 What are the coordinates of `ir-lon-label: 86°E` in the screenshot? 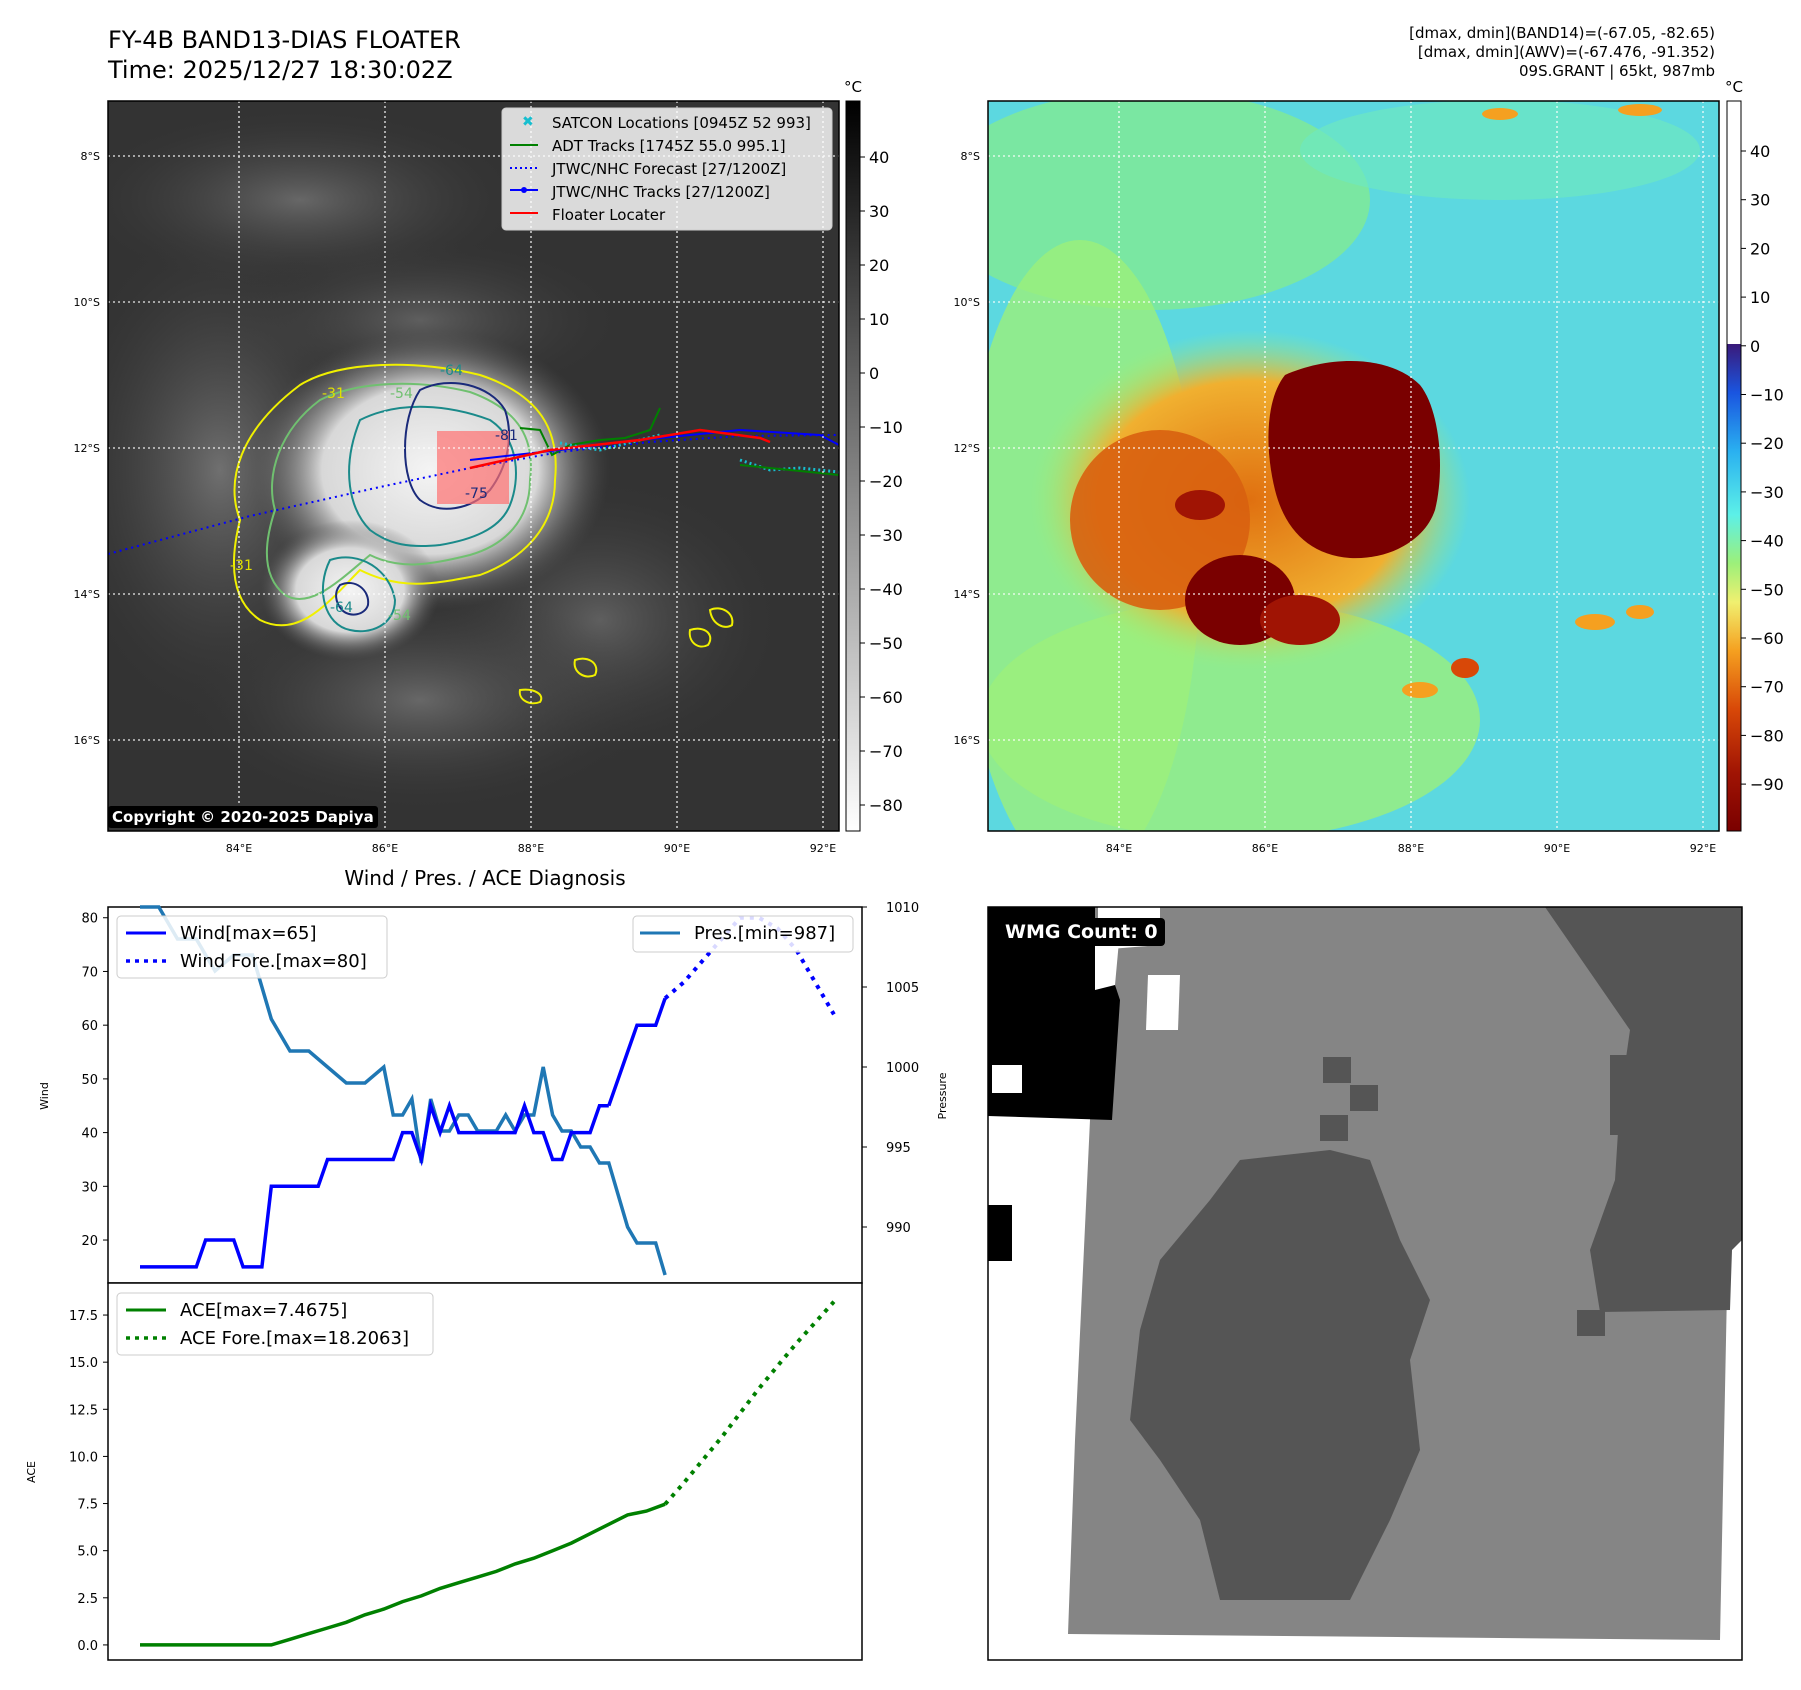 It's located at (385, 848).